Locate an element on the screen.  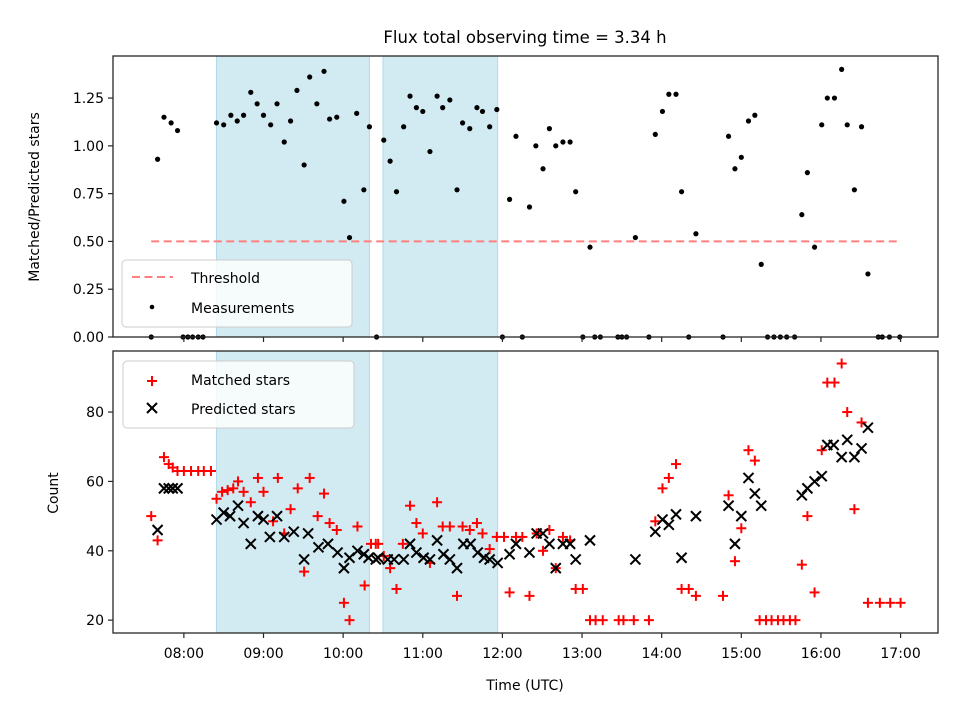
y-tick-label: 0.00 is located at coordinates (88, 338).